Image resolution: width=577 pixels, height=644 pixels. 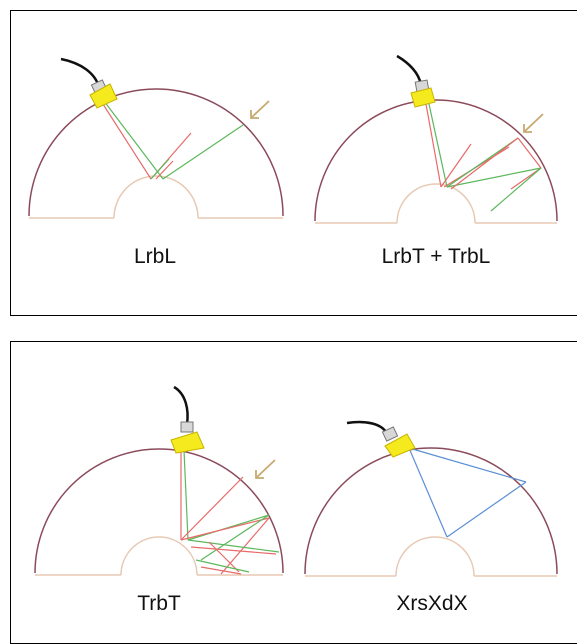 I want to click on diagram-trbt, so click(x=159, y=480).